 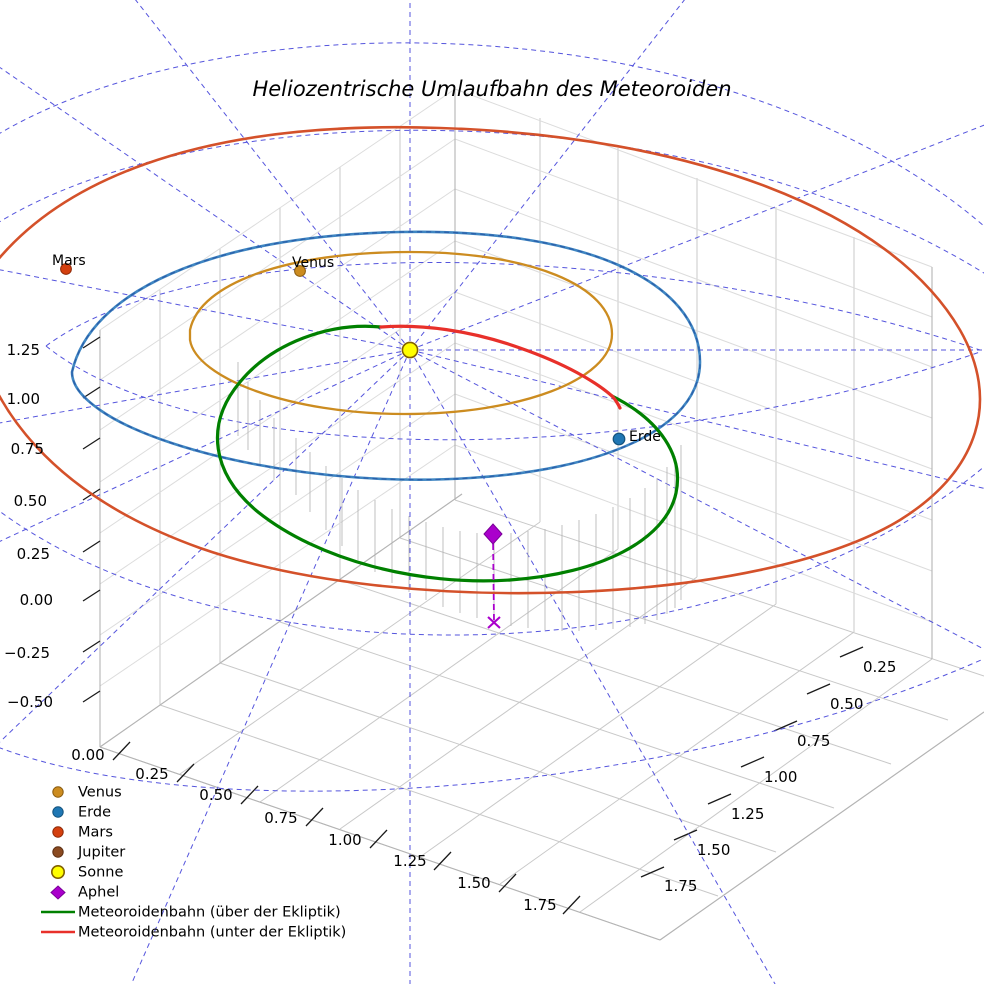 I want to click on legend-item-meteoroidenbahnunterderekliptik: Meteoroidenbahn (unter der Ekliptik), so click(x=193, y=933).